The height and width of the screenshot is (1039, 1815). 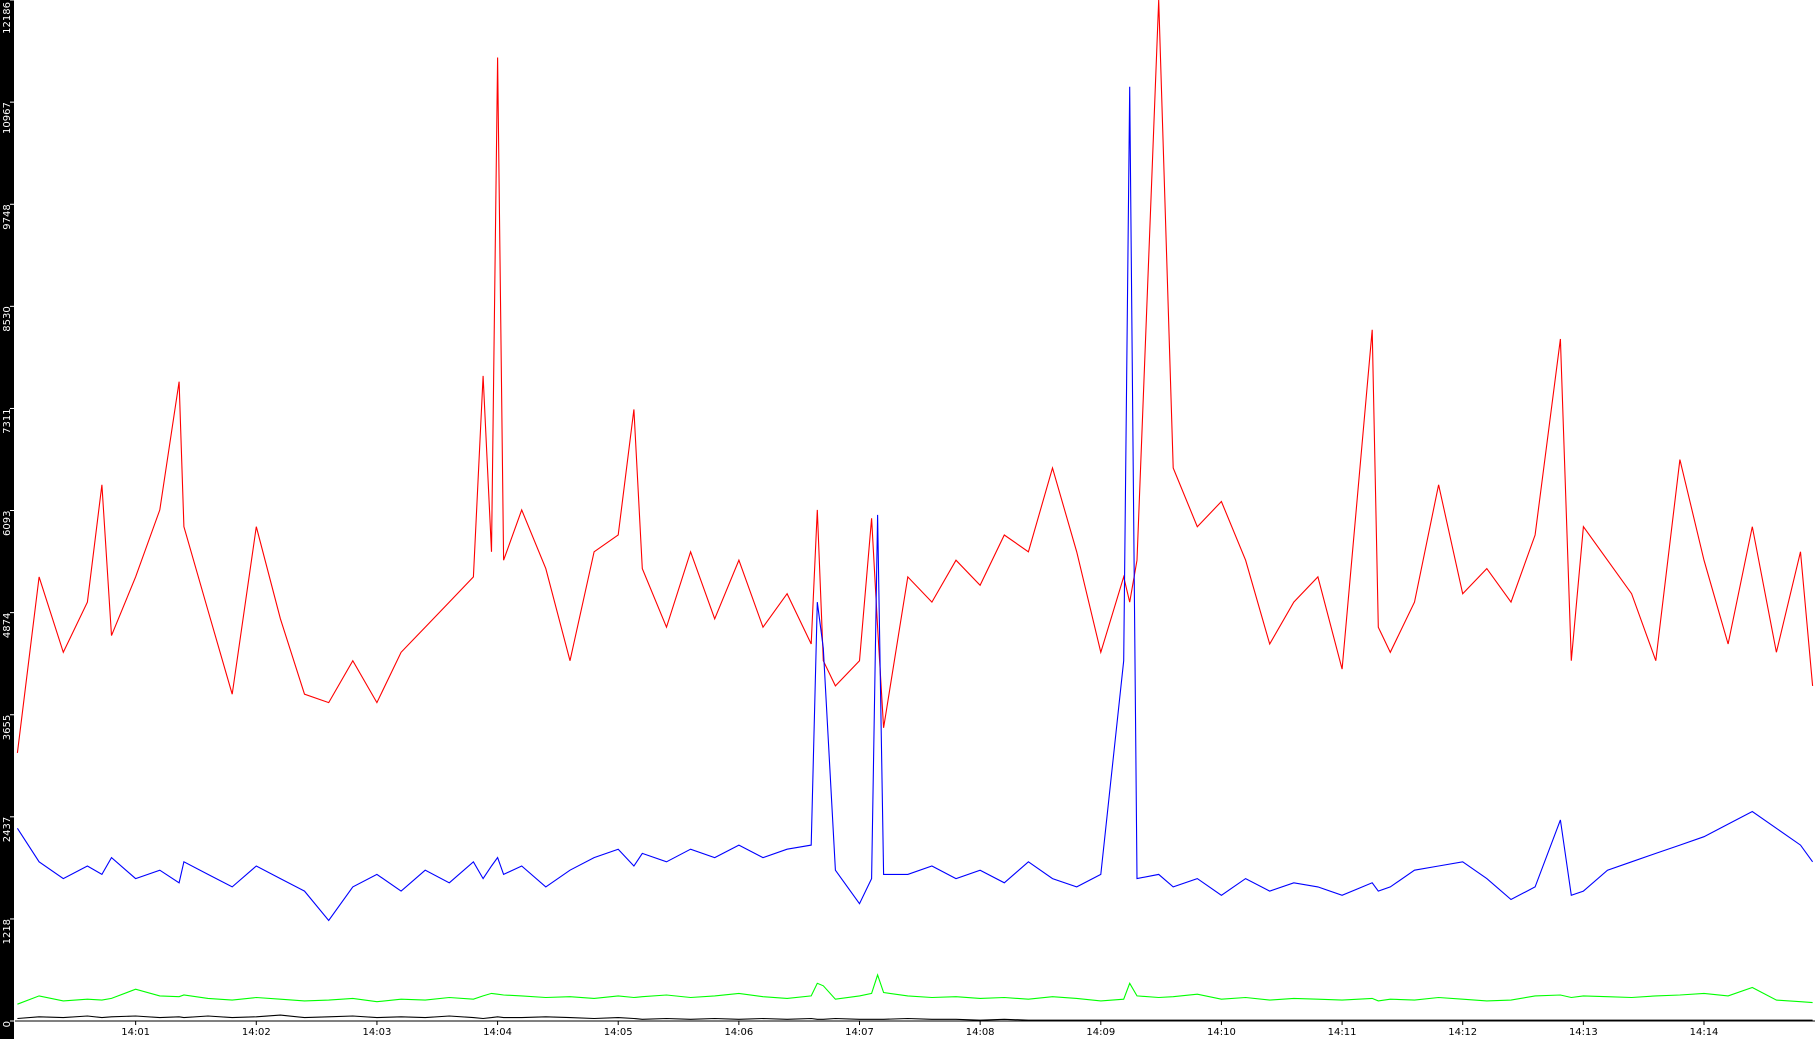 I want to click on x-tick-label: 14:04, so click(x=497, y=1032).